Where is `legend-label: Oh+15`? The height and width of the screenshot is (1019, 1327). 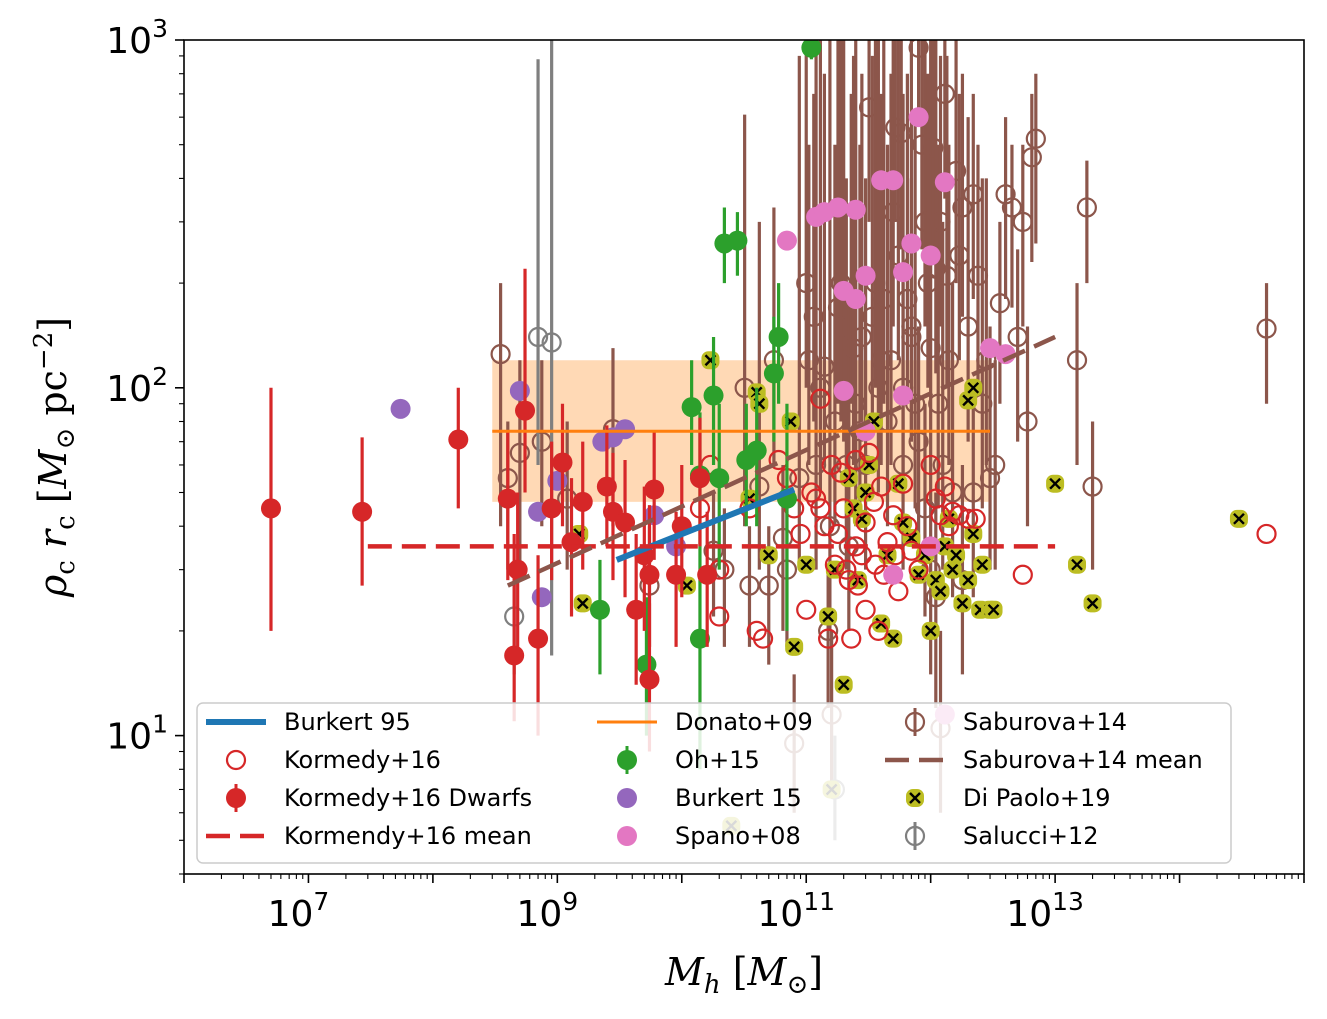
legend-label: Oh+15 is located at coordinates (717, 760).